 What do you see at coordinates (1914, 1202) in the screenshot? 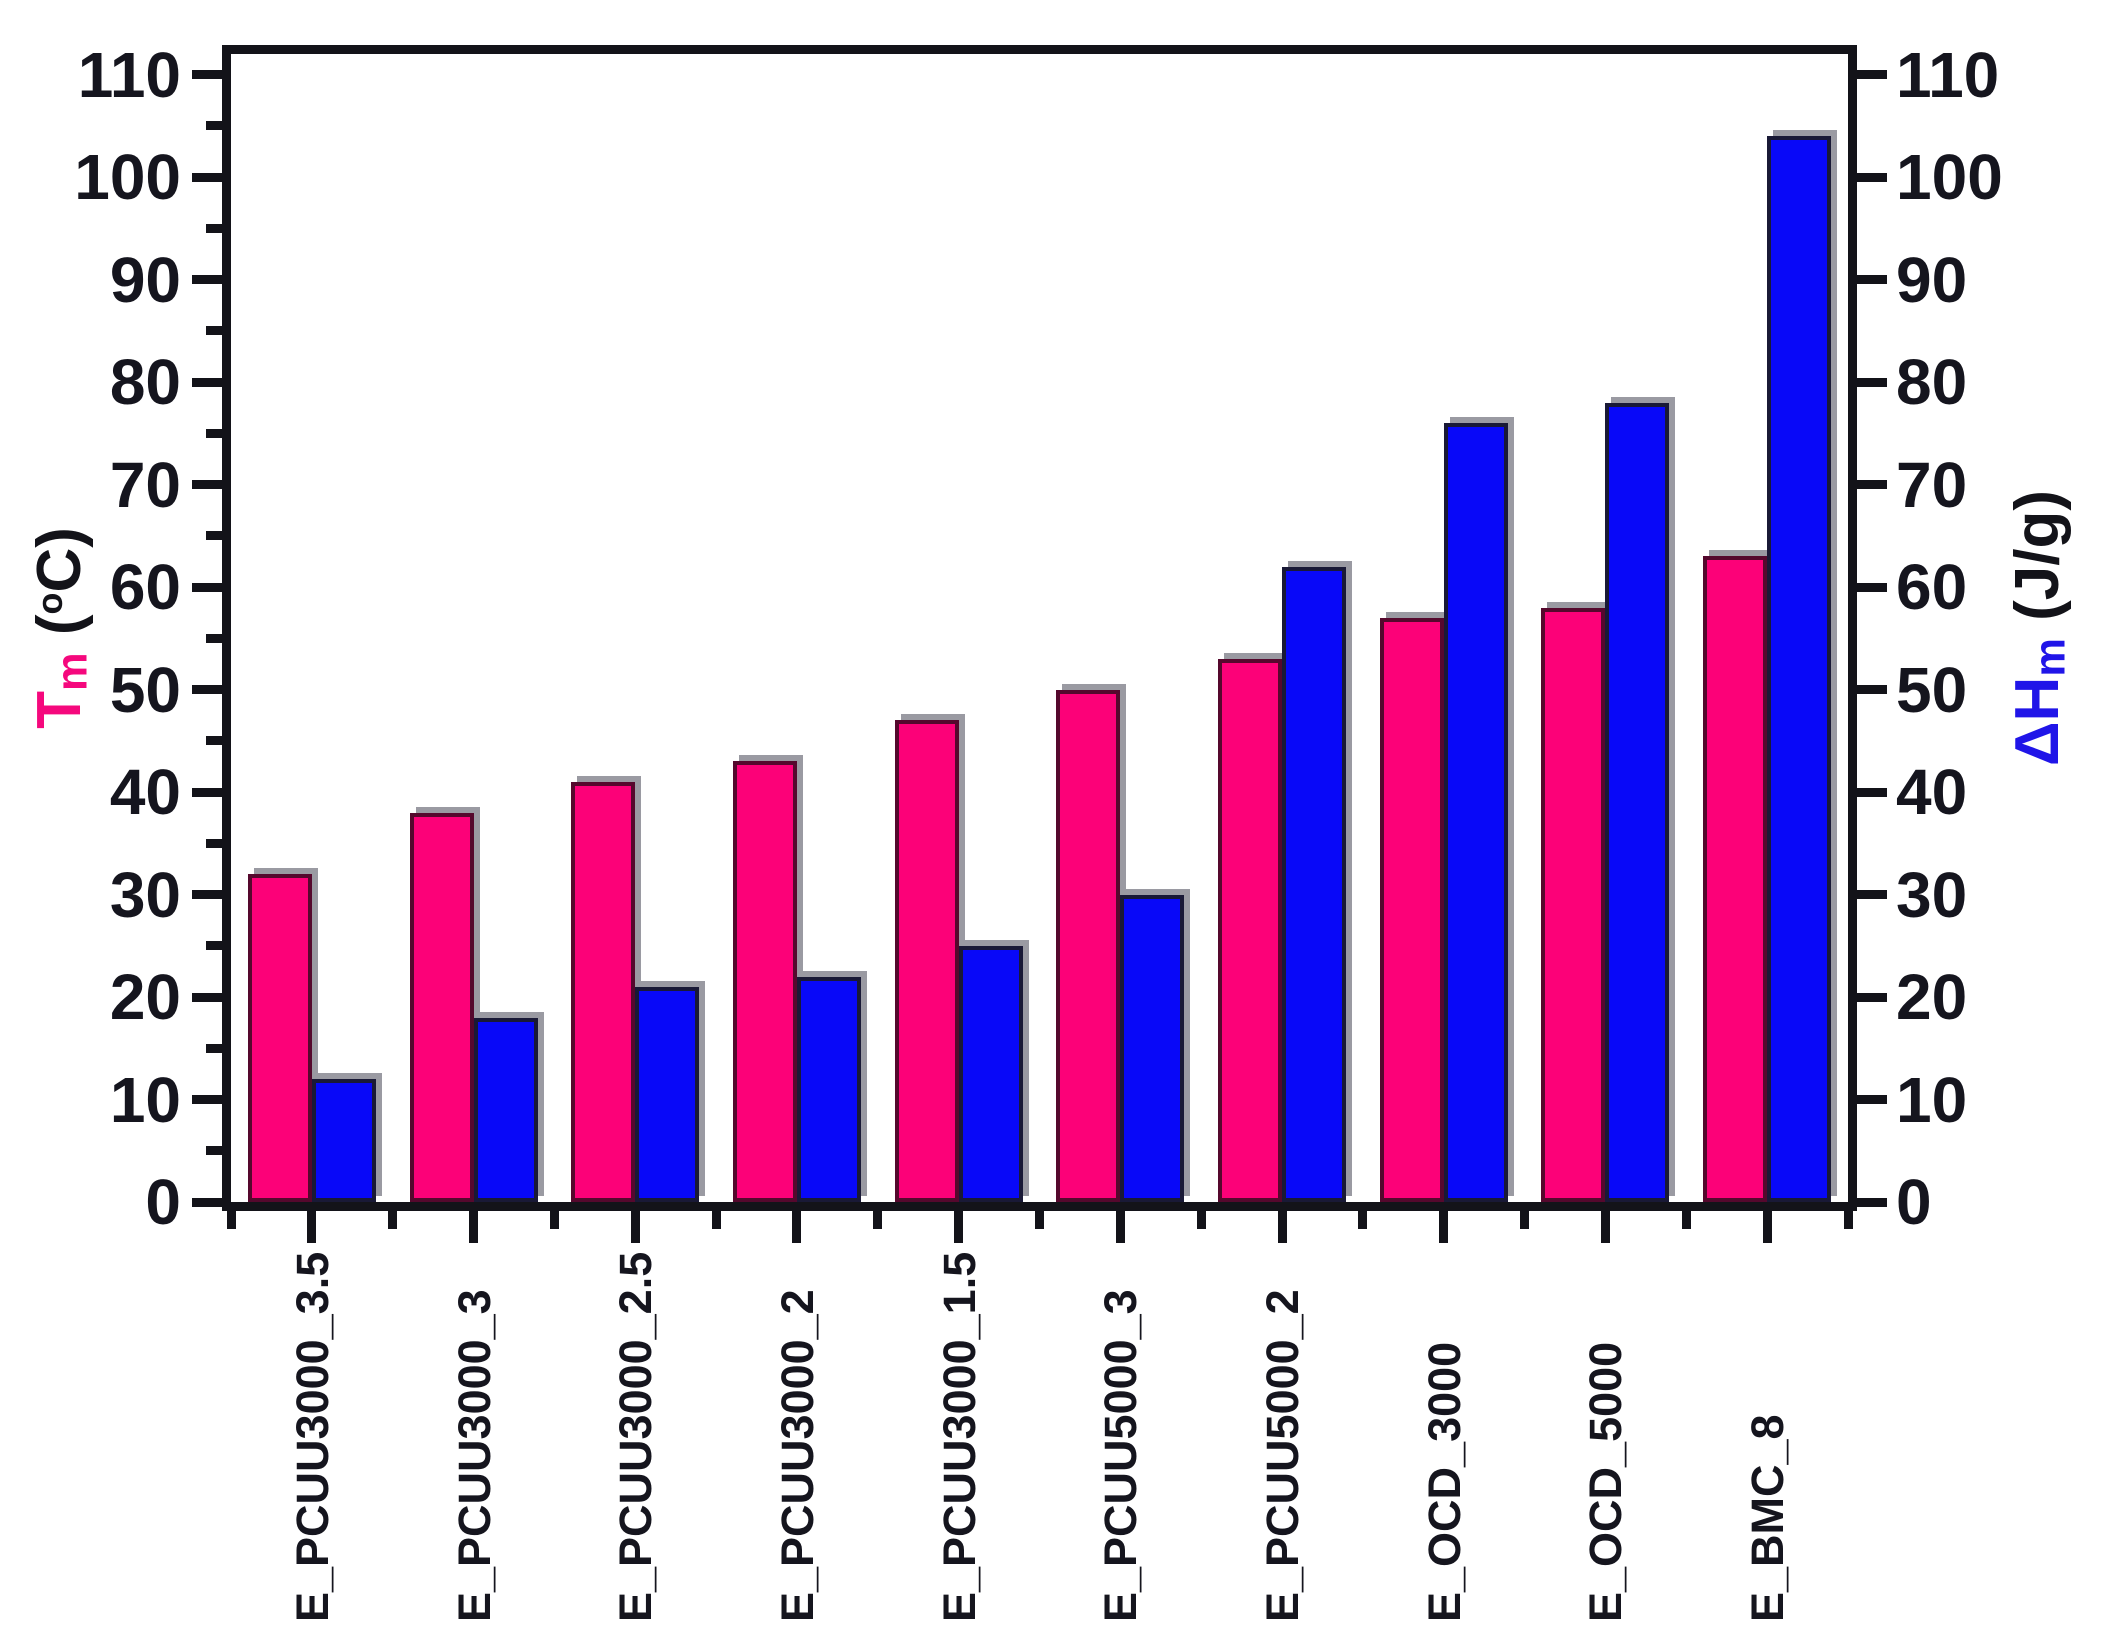
I see `y-tick-label-right: 0` at bounding box center [1914, 1202].